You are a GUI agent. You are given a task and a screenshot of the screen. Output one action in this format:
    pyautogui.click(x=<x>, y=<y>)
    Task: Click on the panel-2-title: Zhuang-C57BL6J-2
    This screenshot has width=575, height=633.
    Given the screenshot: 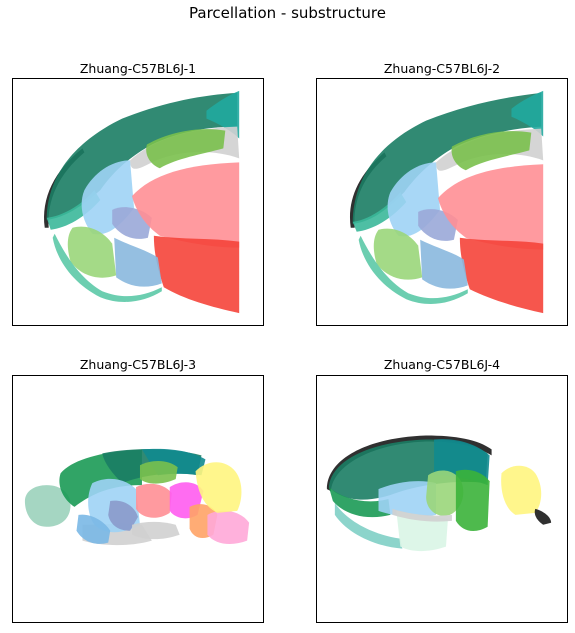 What is the action you would take?
    pyautogui.click(x=442, y=68)
    